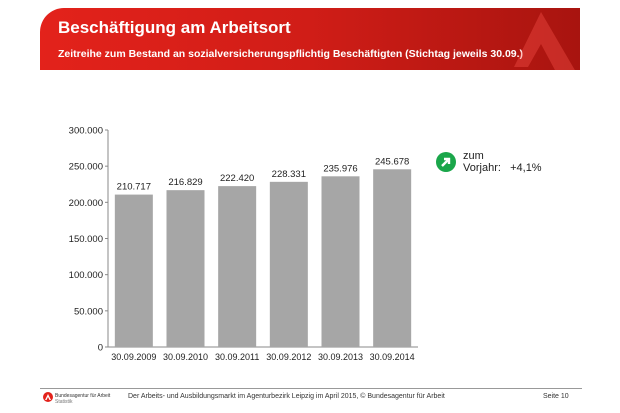 Image resolution: width=620 pixels, height=413 pixels. Describe the element at coordinates (288, 357) in the screenshot. I see `x-tick-label: 30.09.2012` at that location.